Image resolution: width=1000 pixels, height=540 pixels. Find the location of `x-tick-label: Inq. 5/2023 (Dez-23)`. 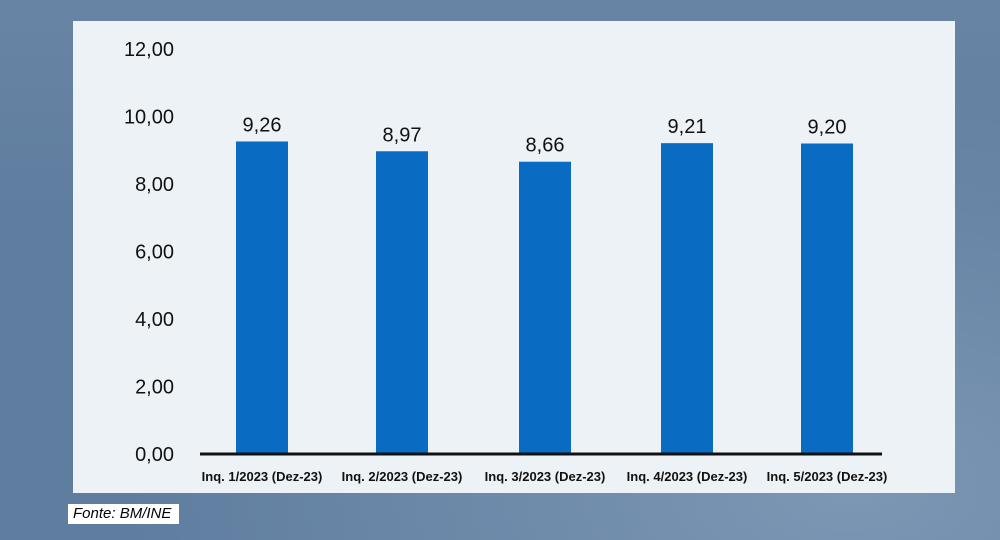

x-tick-label: Inq. 5/2023 (Dez-23) is located at coordinates (827, 476).